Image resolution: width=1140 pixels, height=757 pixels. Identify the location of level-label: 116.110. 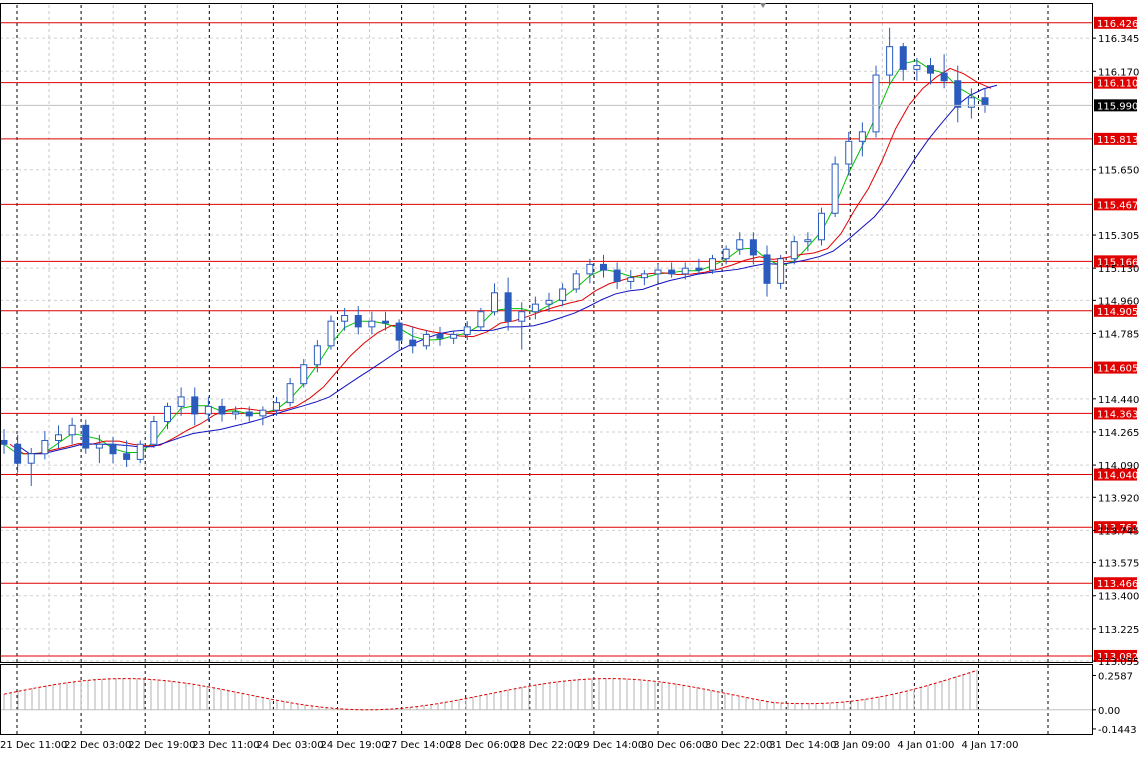
(1117, 84).